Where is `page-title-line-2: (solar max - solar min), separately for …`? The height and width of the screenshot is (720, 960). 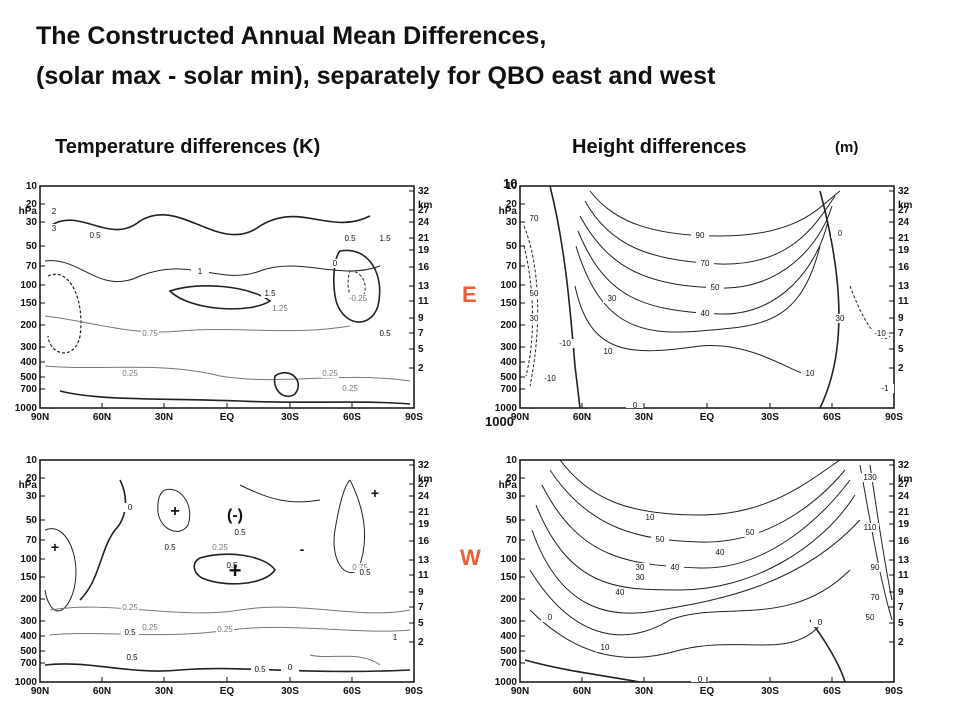 page-title-line-2: (solar max - solar min), separately for … is located at coordinates (376, 76).